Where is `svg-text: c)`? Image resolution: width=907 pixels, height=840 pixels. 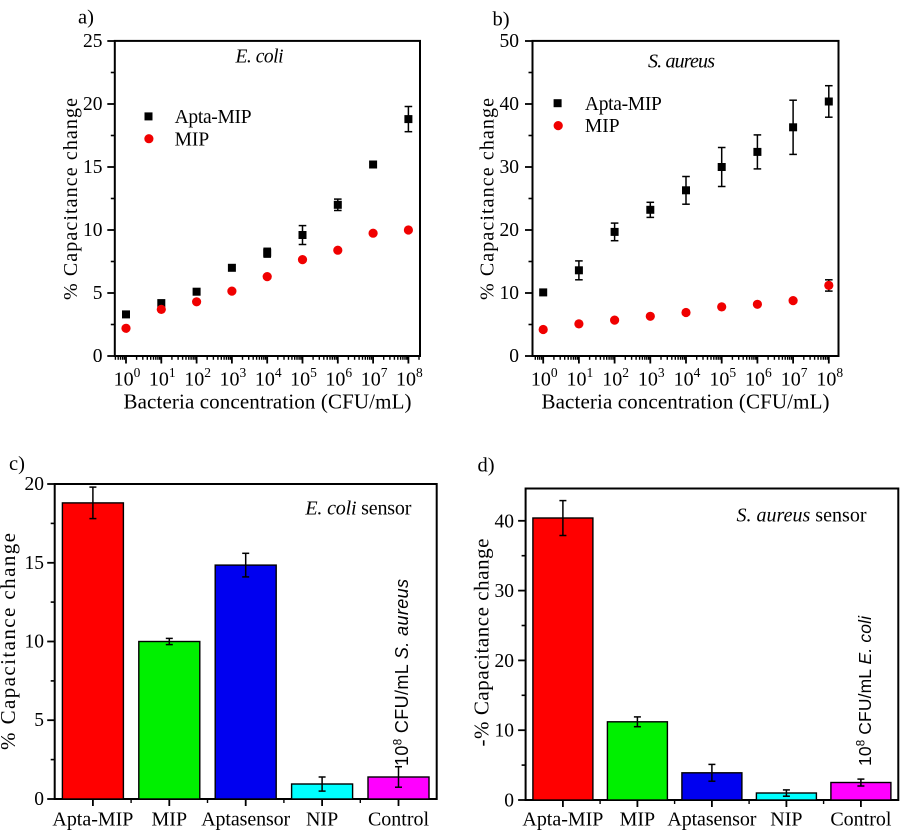
svg-text: c) is located at coordinates (17, 464).